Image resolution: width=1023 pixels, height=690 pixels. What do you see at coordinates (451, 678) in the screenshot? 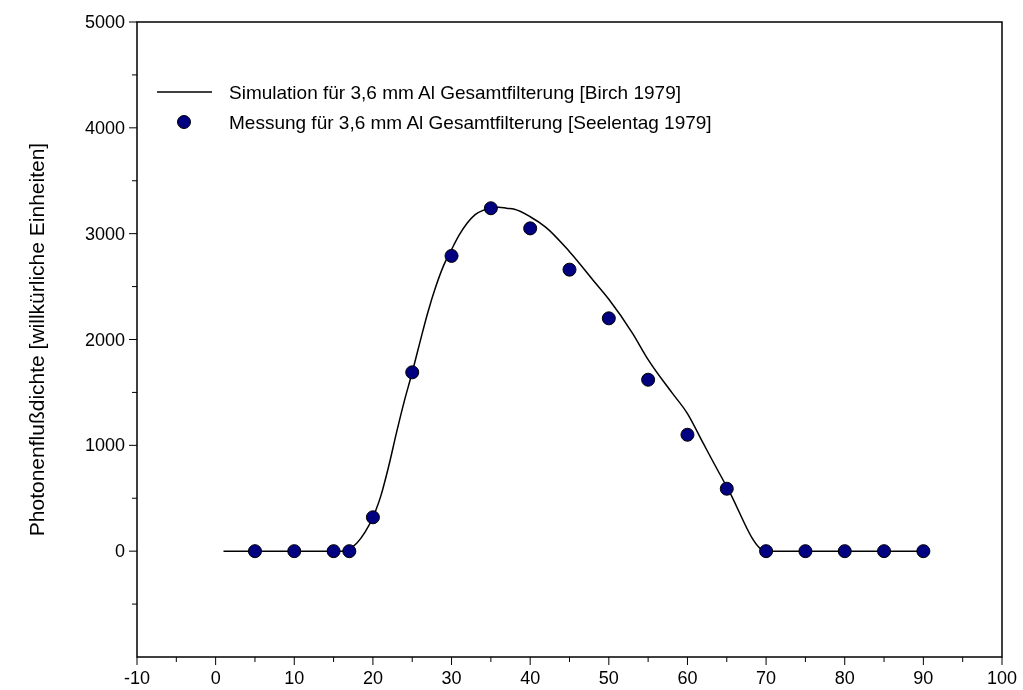
I see `x-tick-label: 30` at bounding box center [451, 678].